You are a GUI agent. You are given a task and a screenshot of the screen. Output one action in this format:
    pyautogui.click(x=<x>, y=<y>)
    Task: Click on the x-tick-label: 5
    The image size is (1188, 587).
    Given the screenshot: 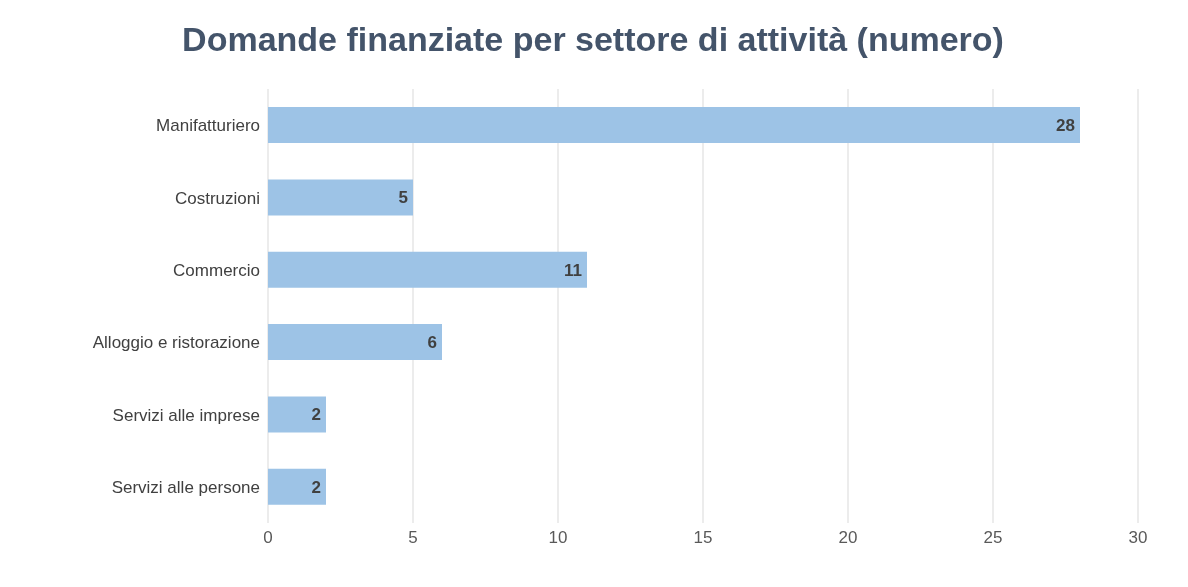 What is the action you would take?
    pyautogui.click(x=413, y=538)
    